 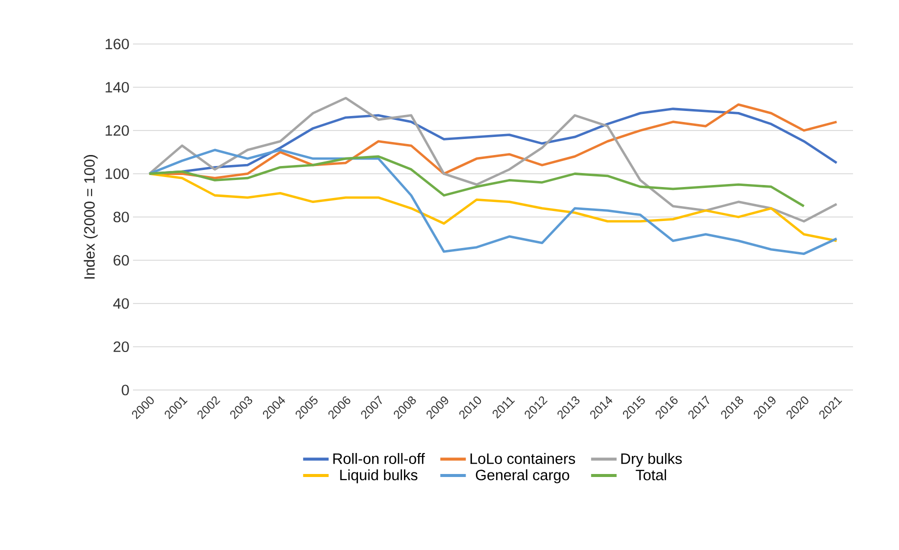 I want to click on y-tick-label: 140, so click(x=117, y=87).